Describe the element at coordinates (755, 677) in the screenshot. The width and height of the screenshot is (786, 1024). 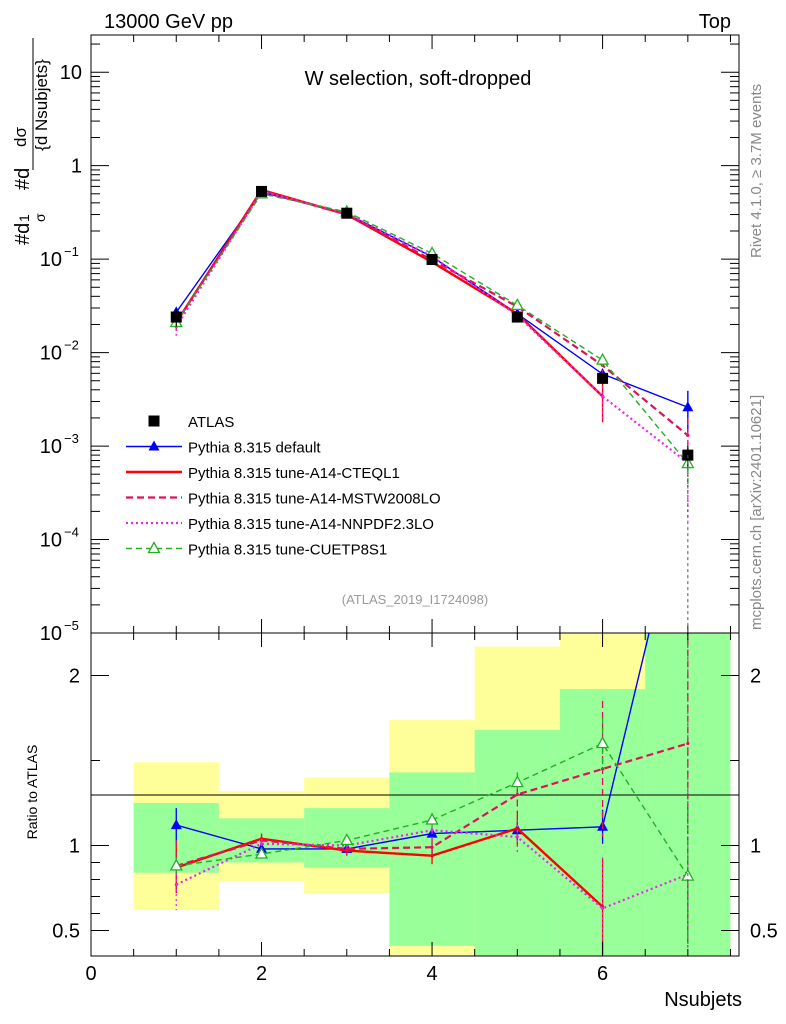
I see `ratio-y-tick-label-right: 2` at that location.